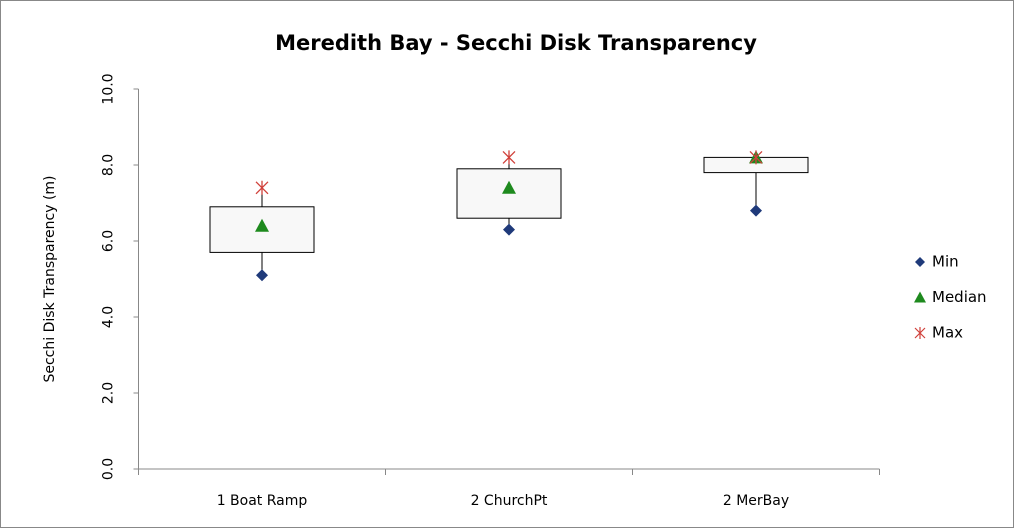  Describe the element at coordinates (109, 165) in the screenshot. I see `y-tick-label: 8.0` at that location.